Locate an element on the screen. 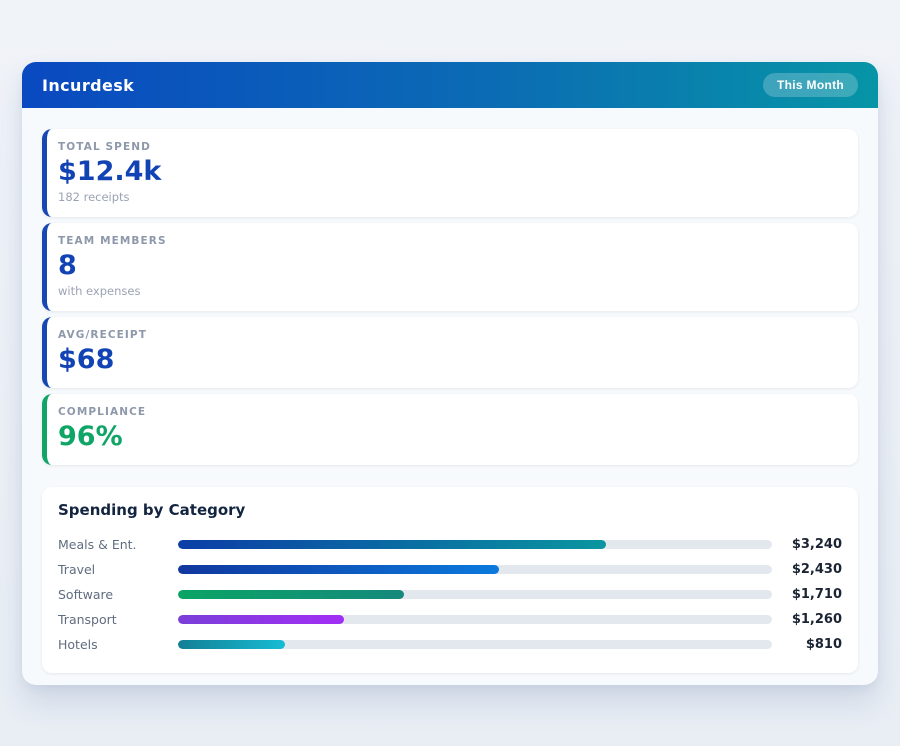 The height and width of the screenshot is (746, 900). app-header: Incurdesk This Month is located at coordinates (450, 85).